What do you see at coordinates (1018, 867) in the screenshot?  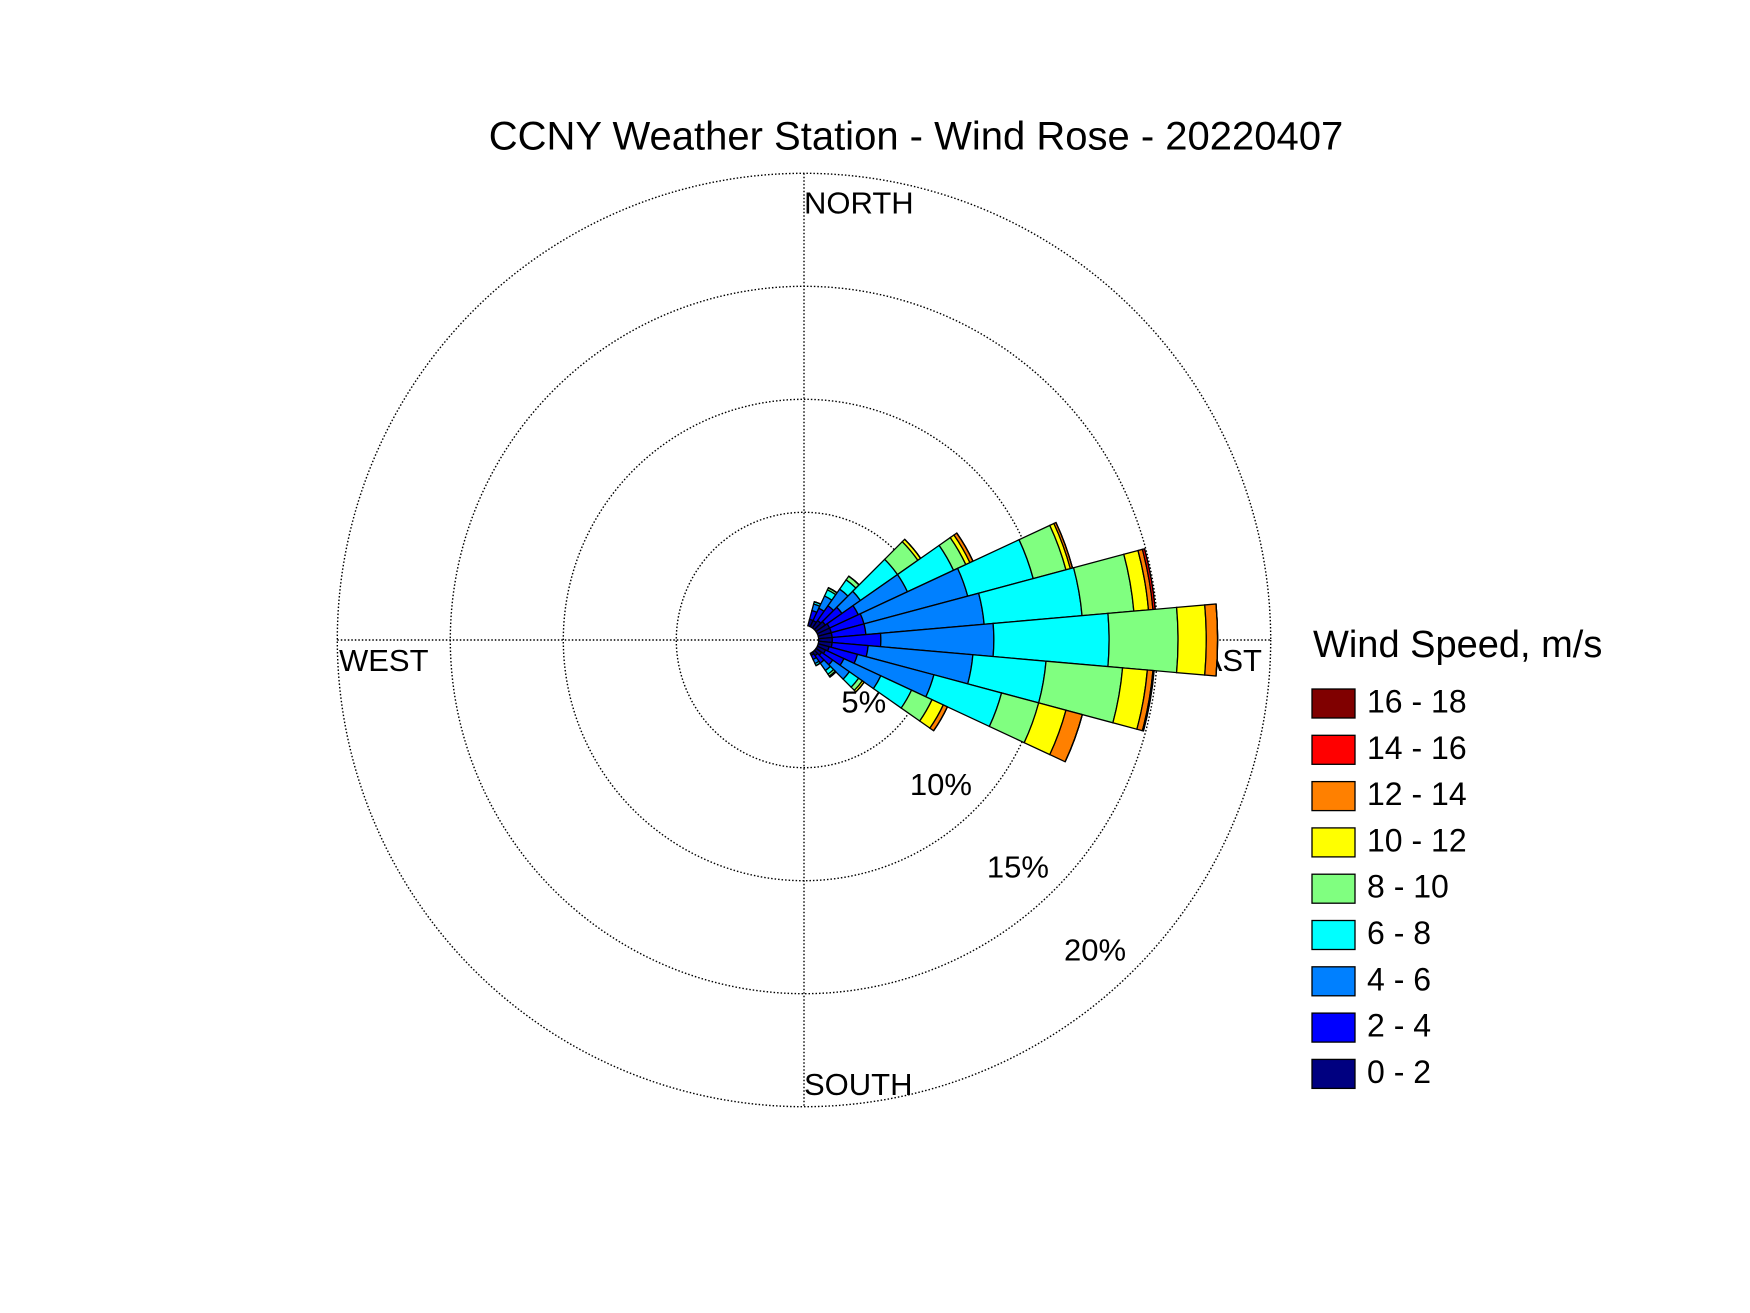 I see `r-tick-label: 15%` at bounding box center [1018, 867].